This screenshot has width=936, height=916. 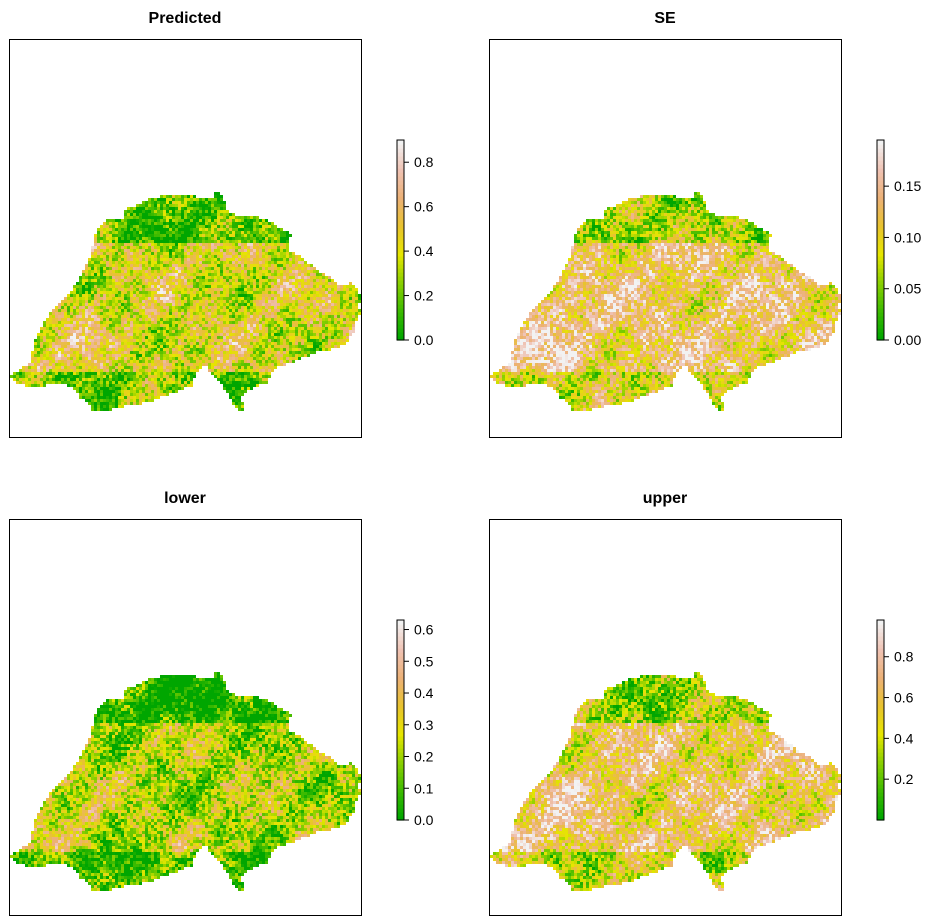 I want to click on legend-tick-label: 0.05, so click(x=907, y=289).